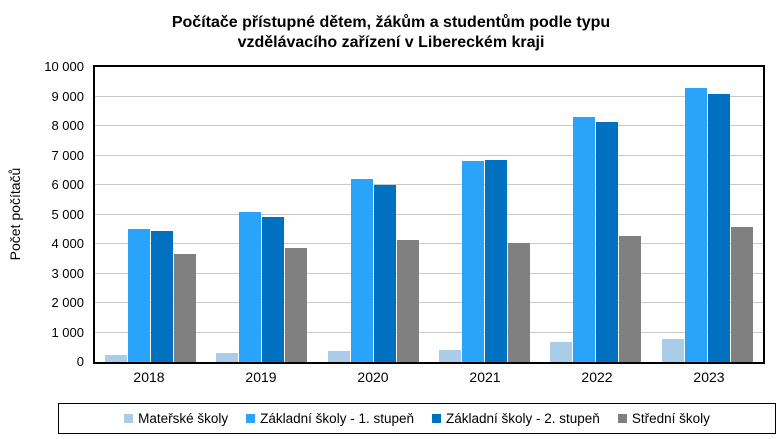  What do you see at coordinates (670, 418) in the screenshot?
I see `legend-label: Střední školy` at bounding box center [670, 418].